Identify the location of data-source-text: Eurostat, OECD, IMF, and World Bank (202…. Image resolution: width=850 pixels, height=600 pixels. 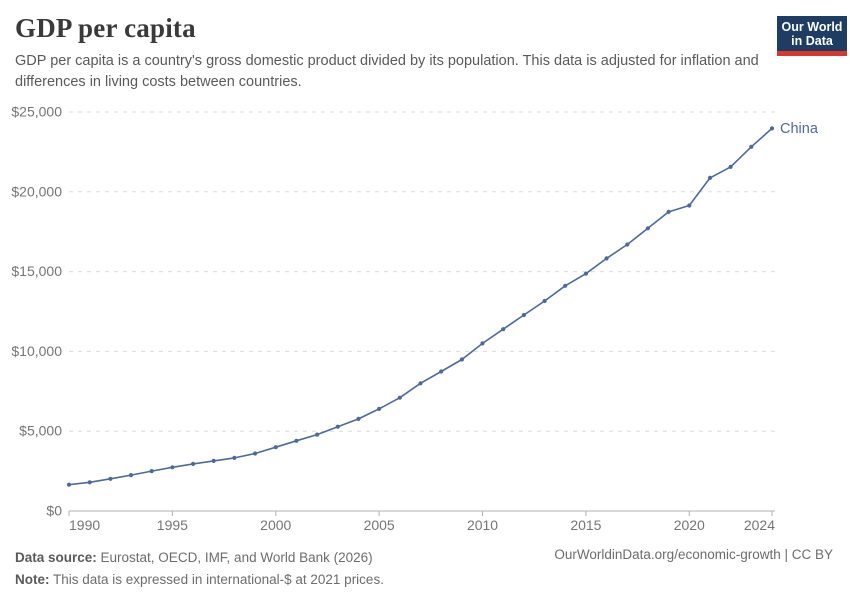
(234, 557).